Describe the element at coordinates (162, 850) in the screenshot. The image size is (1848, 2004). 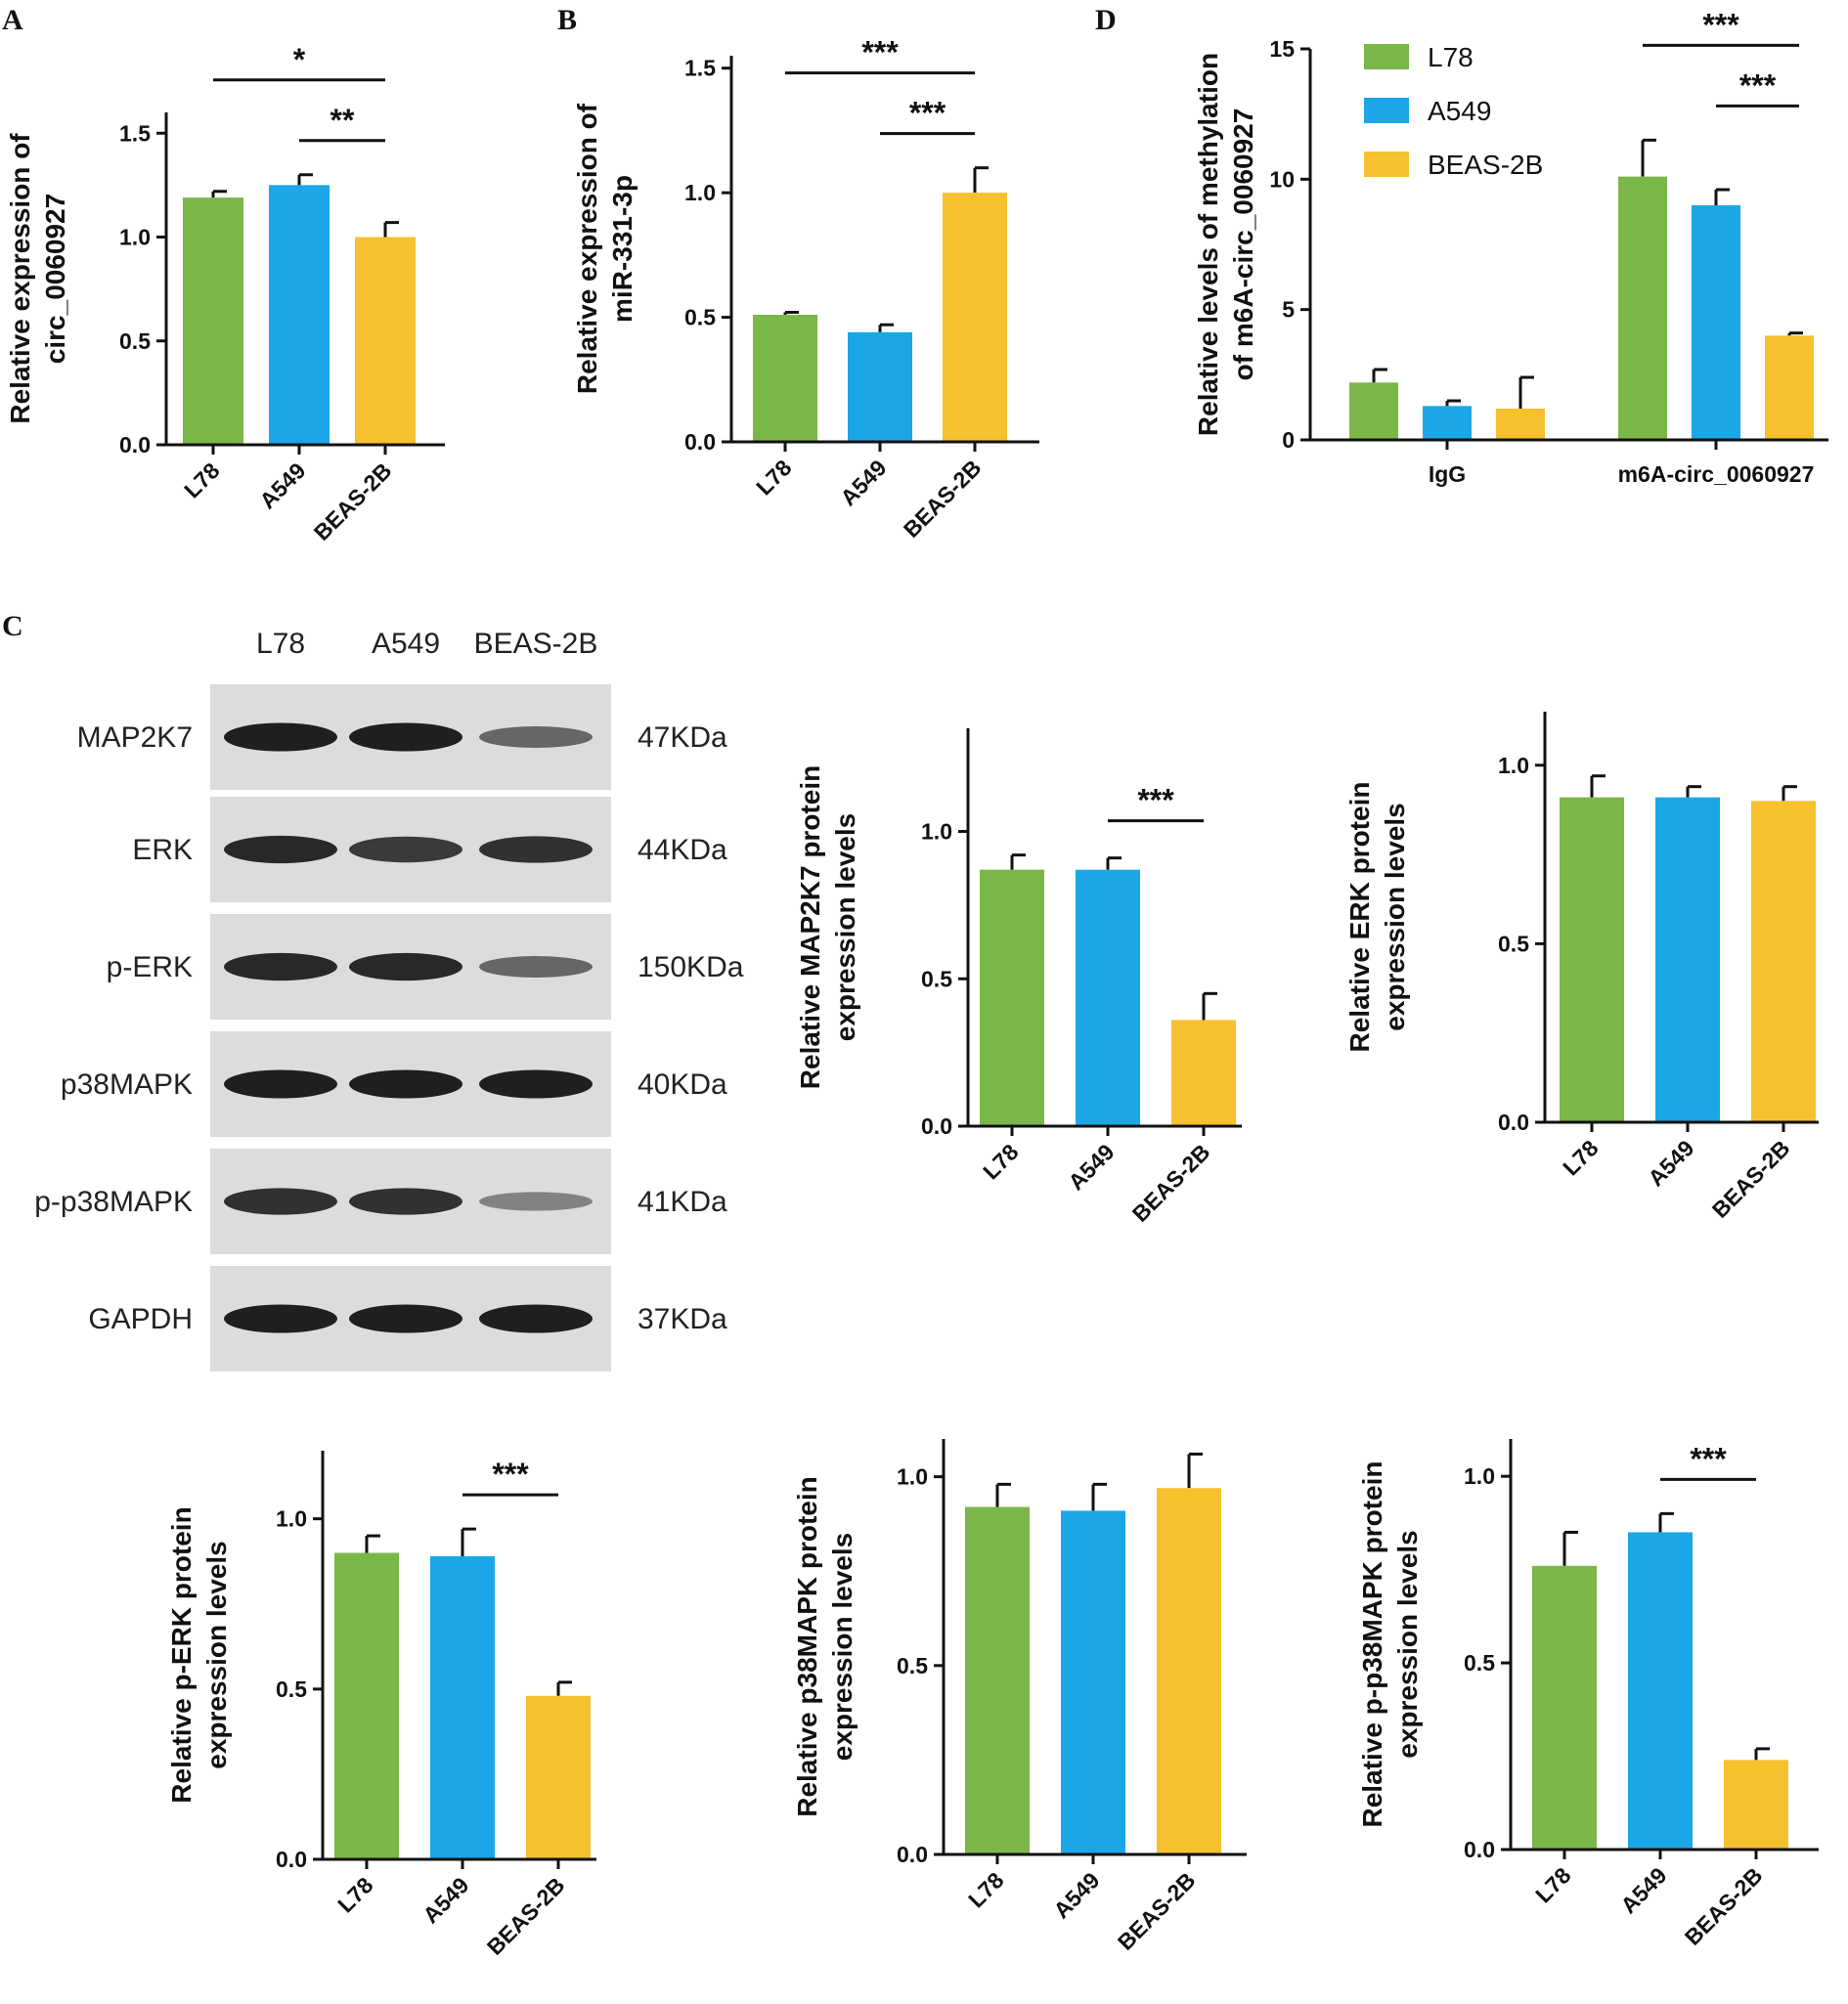
I see `blot-protein-label: ERK` at that location.